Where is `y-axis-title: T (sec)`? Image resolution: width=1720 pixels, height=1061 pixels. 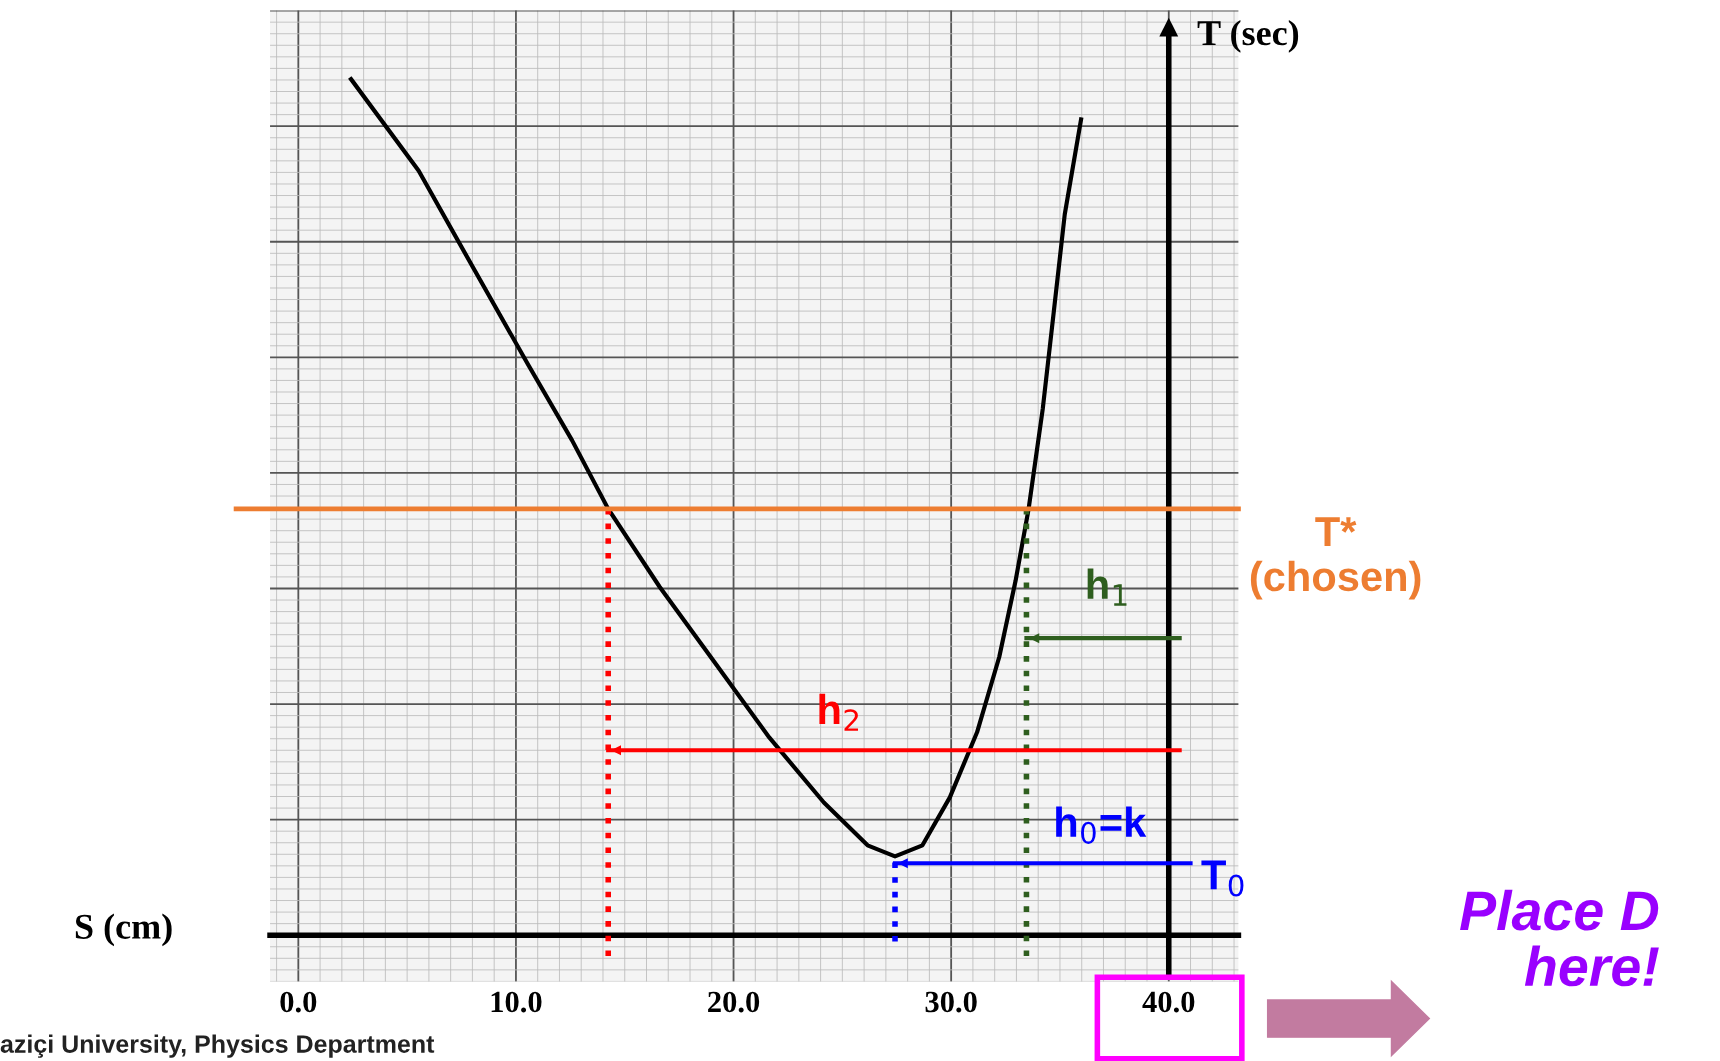 y-axis-title: T (sec) is located at coordinates (1248, 36).